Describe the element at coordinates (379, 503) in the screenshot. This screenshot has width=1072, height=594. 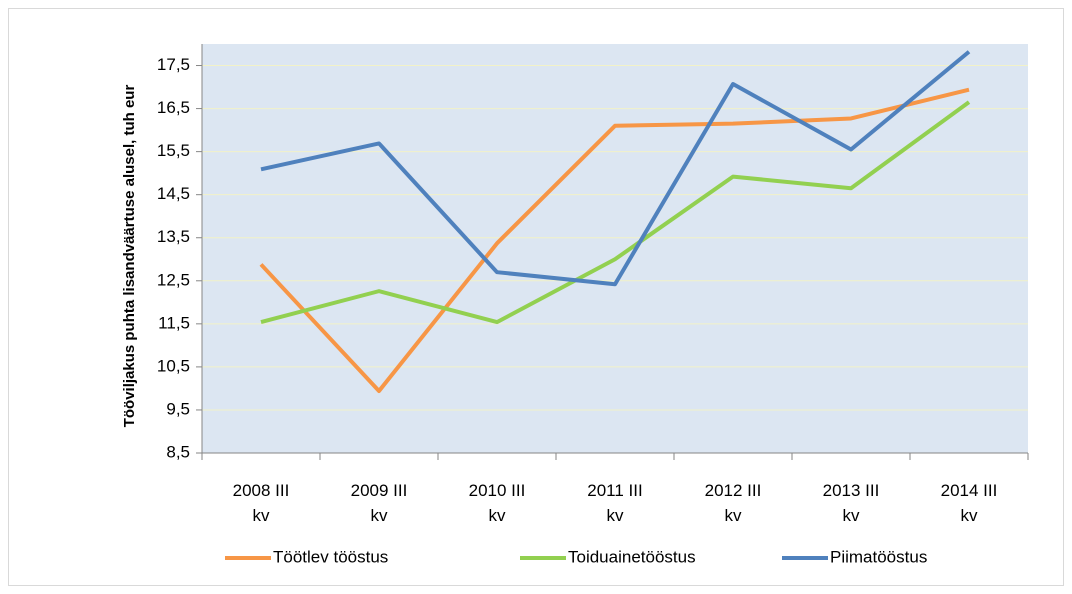
I see `x-tick-label: 2009 III kv` at that location.